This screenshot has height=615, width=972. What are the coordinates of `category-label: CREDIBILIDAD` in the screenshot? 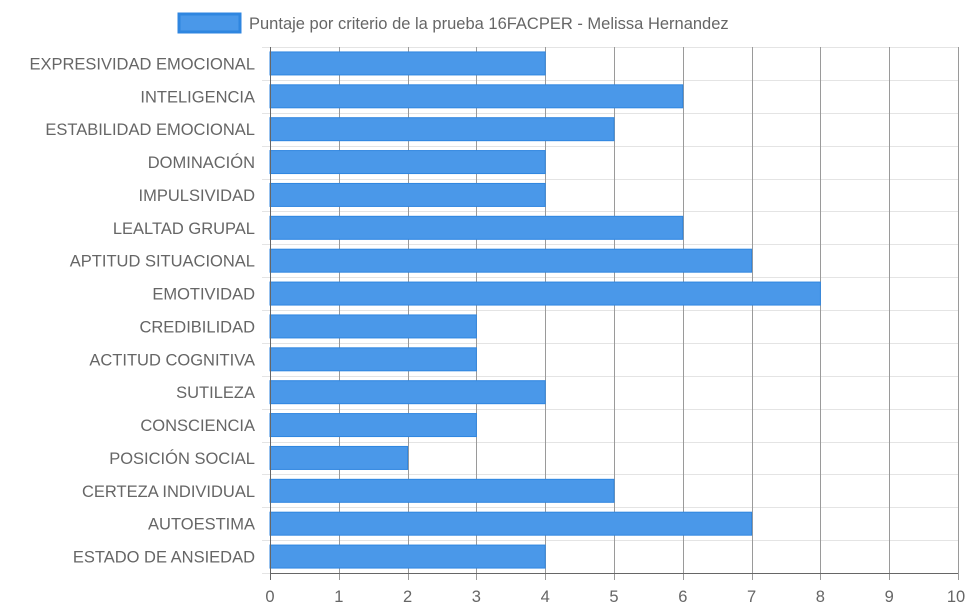 It's located at (197, 327).